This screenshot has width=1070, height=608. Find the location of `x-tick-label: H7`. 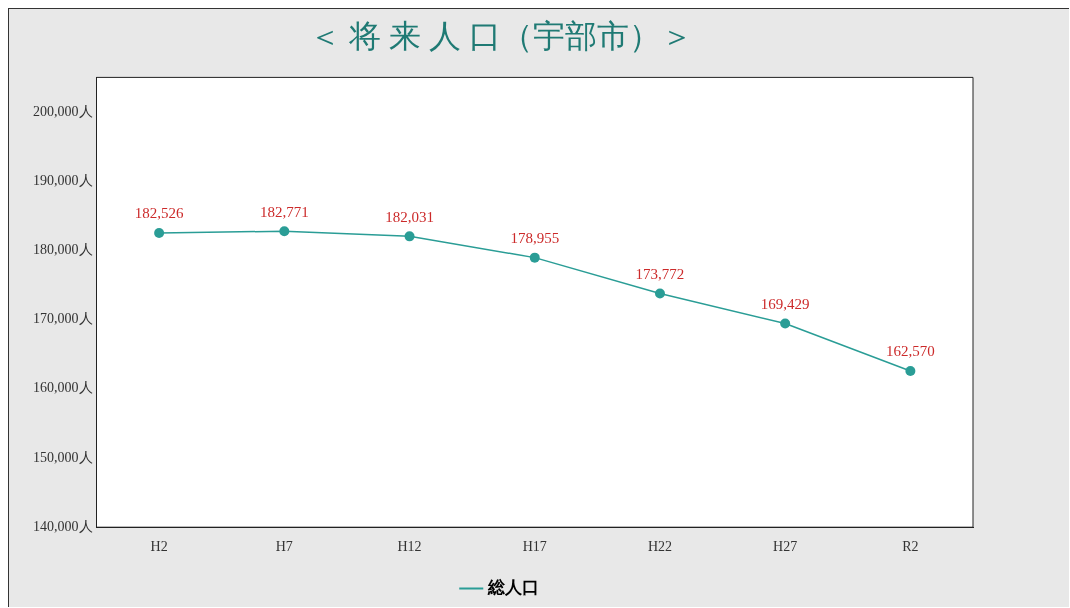

x-tick-label: H7 is located at coordinates (284, 547).